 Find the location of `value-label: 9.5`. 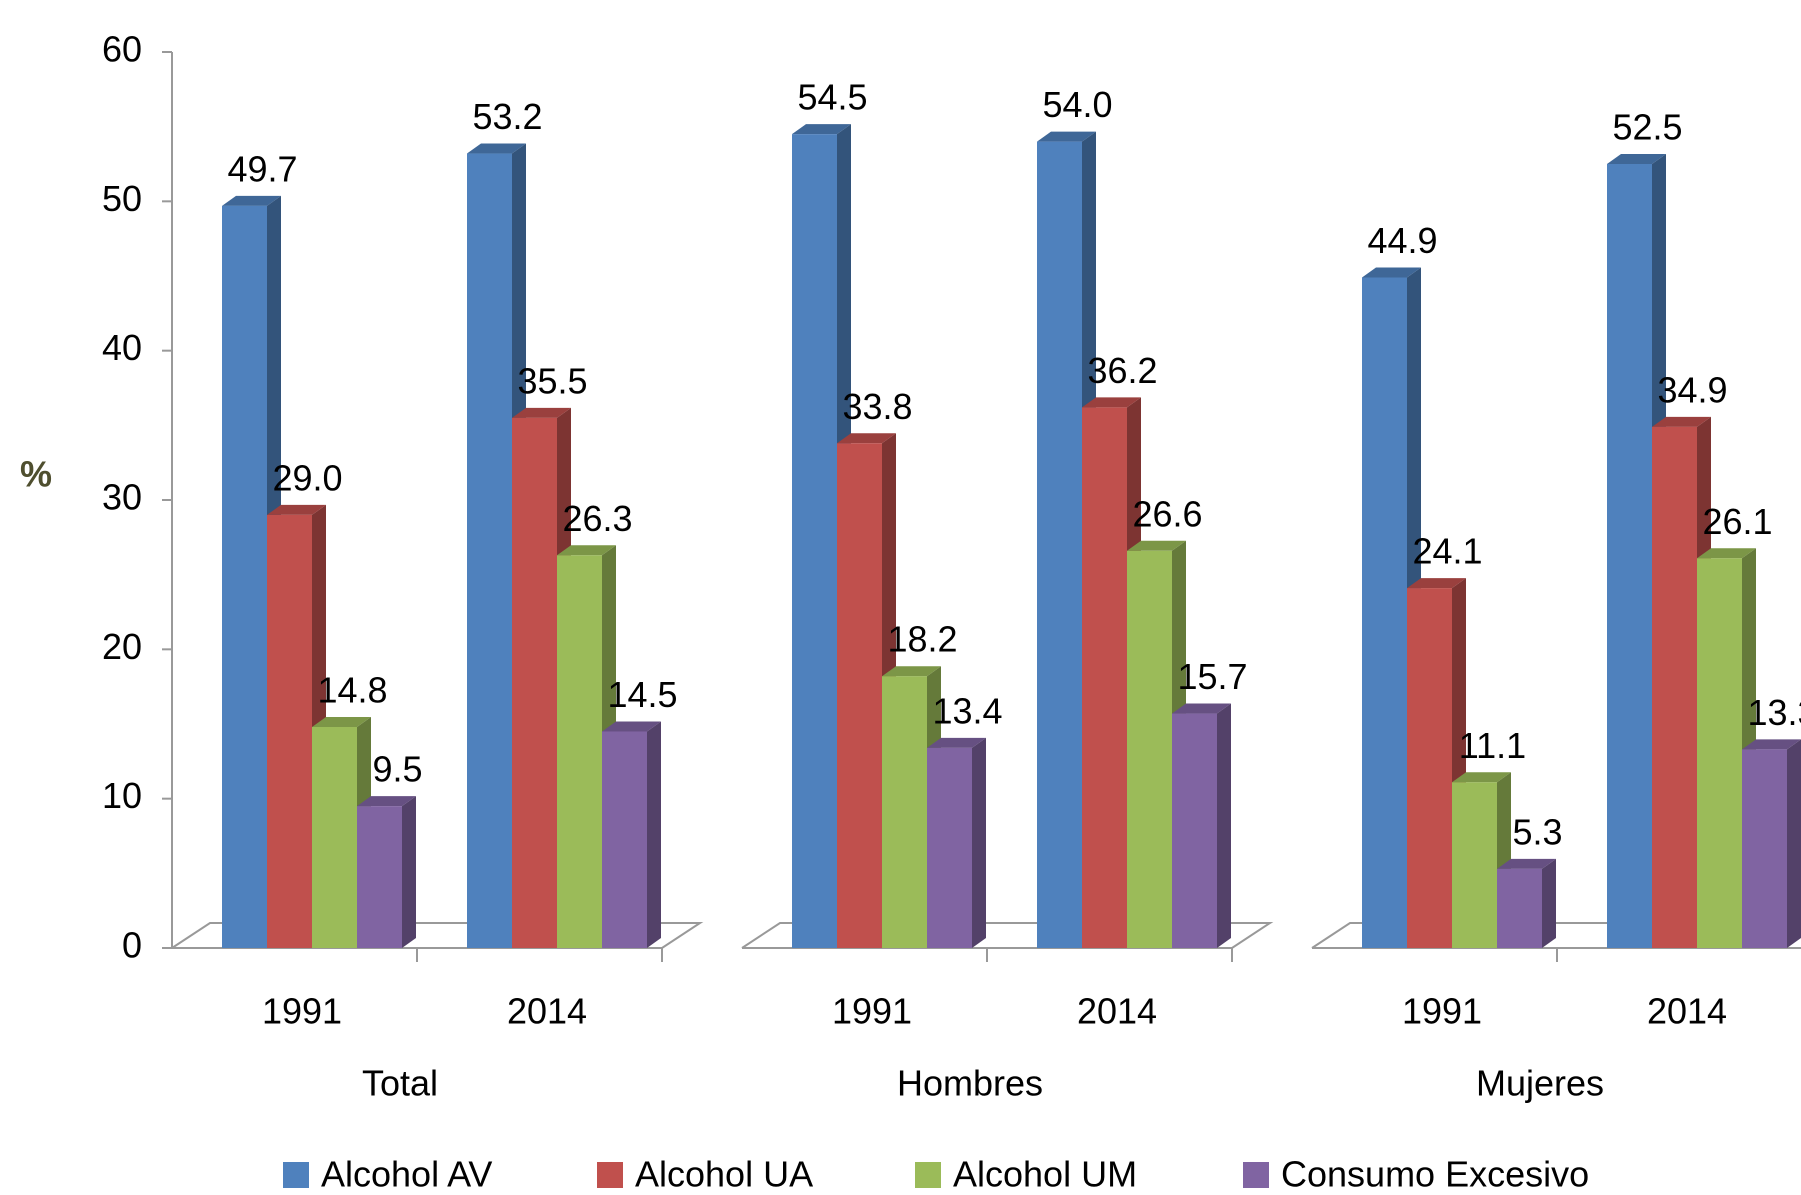

value-label: 9.5 is located at coordinates (397, 769).